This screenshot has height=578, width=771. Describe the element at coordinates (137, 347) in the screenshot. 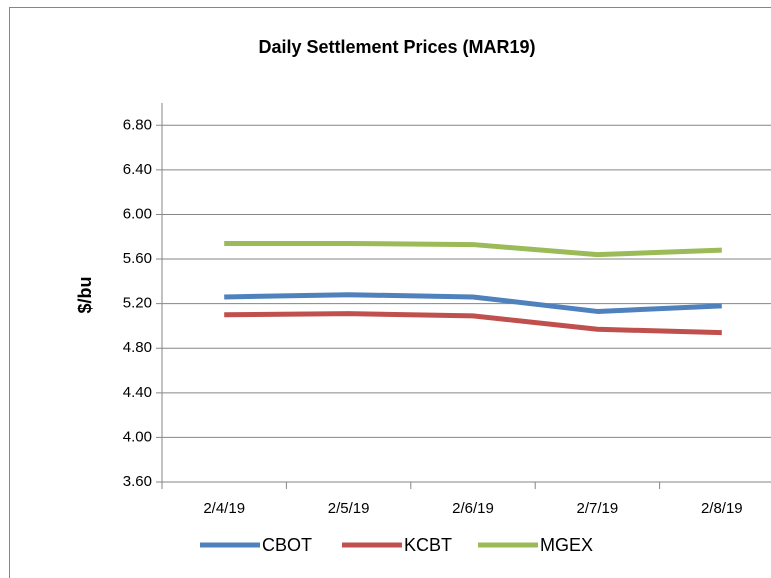

I see `y-tick-label: 4.80` at that location.